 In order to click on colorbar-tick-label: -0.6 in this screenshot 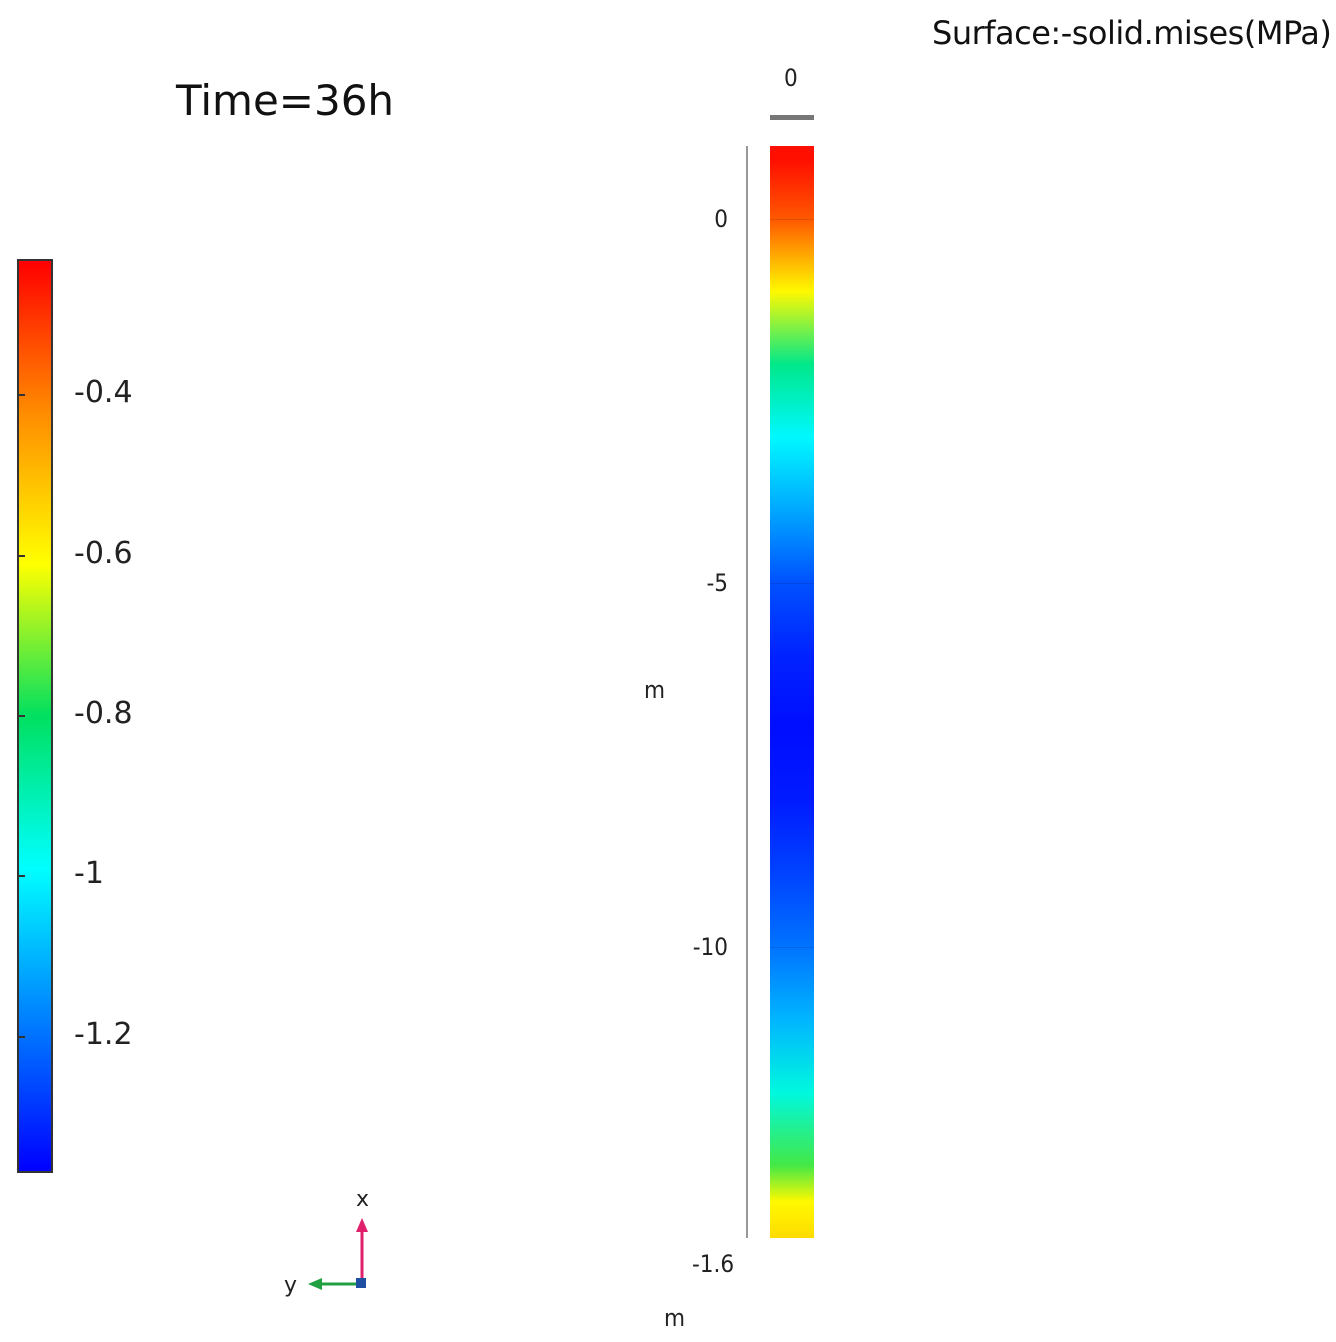, I will do `click(103, 553)`.